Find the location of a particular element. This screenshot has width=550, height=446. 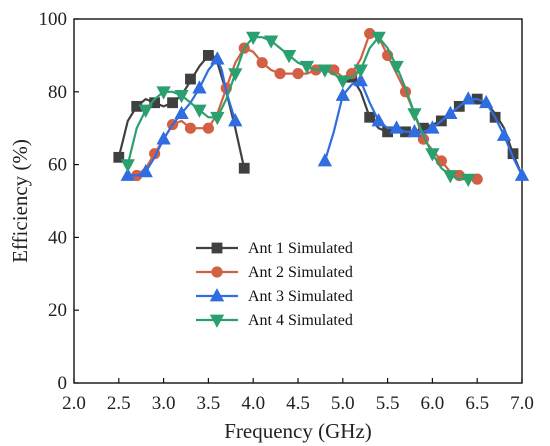

y-tick-label: 100 is located at coordinates (53, 19).